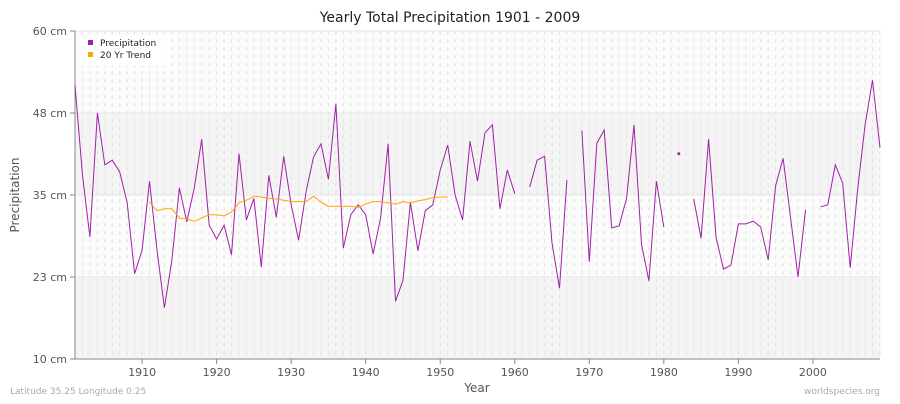  I want to click on y-tick-label: 23 cm, so click(50, 277).